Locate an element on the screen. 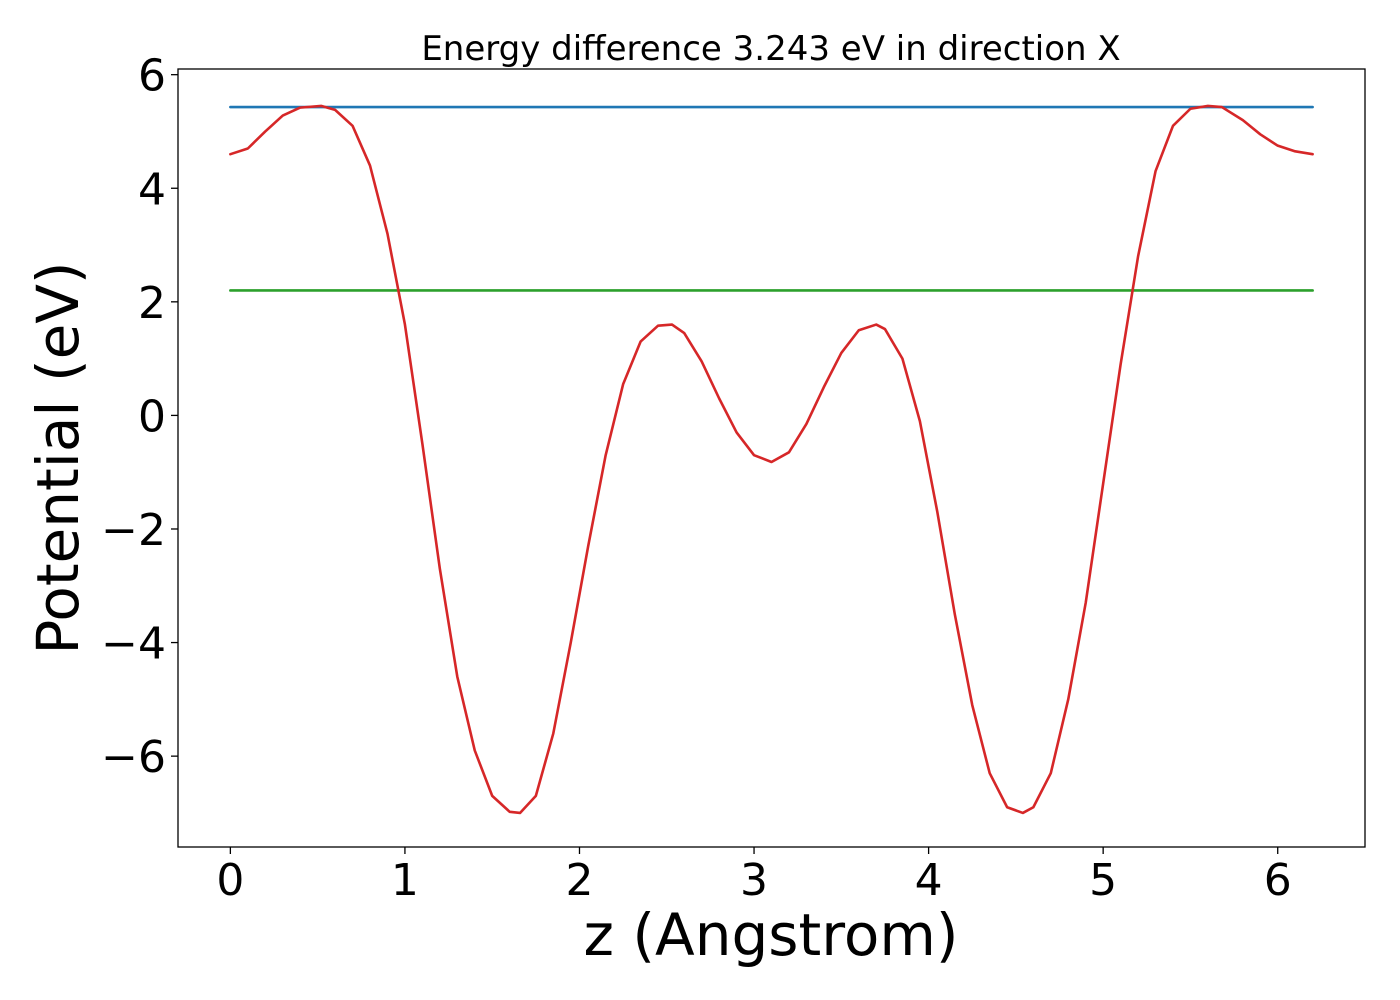 Image resolution: width=1400 pixels, height=1000 pixels. y-tick-label: −2 is located at coordinates (133, 530).